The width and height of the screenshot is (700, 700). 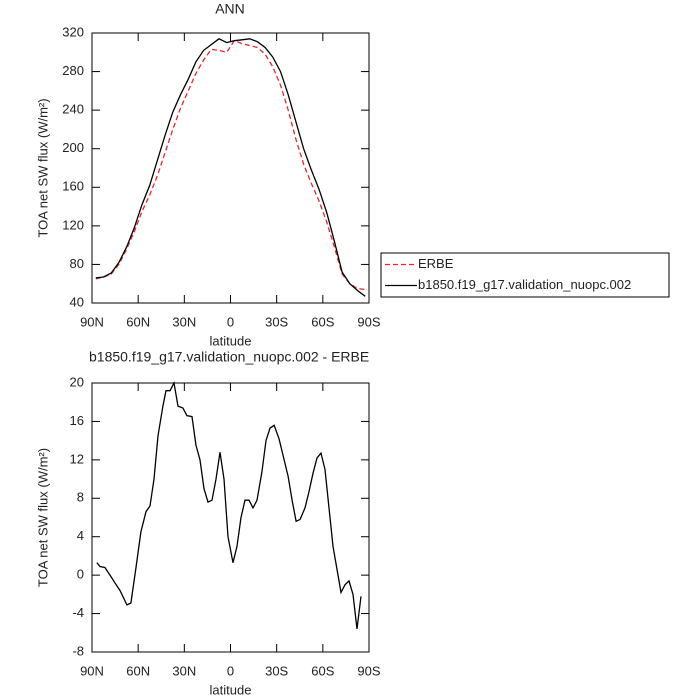 I want to click on y-tick-label: 40, so click(x=77, y=301).